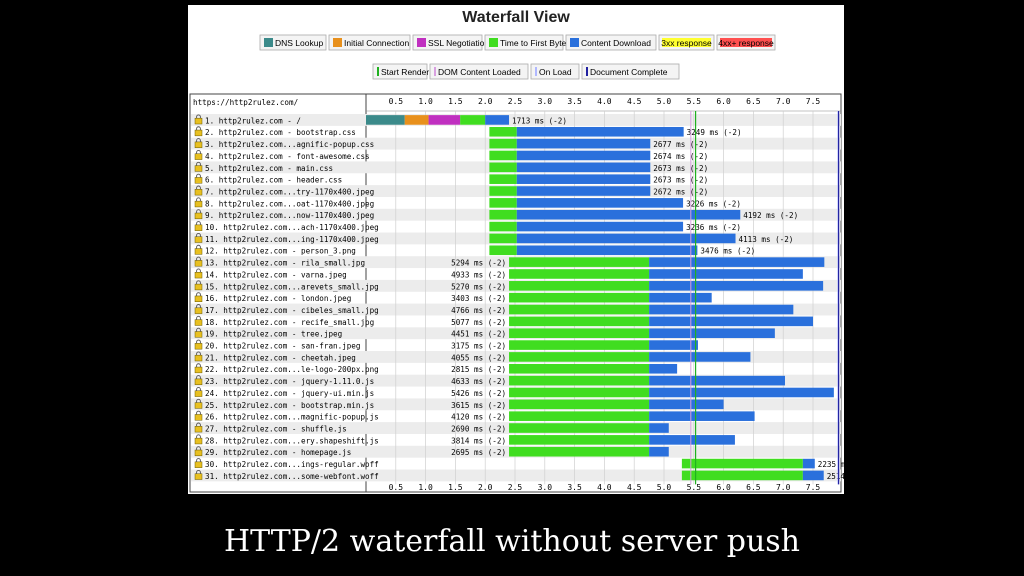 This screenshot has width=1024, height=576. Describe the element at coordinates (766, 239) in the screenshot. I see `request-time: 4113 ms (-2)` at that location.